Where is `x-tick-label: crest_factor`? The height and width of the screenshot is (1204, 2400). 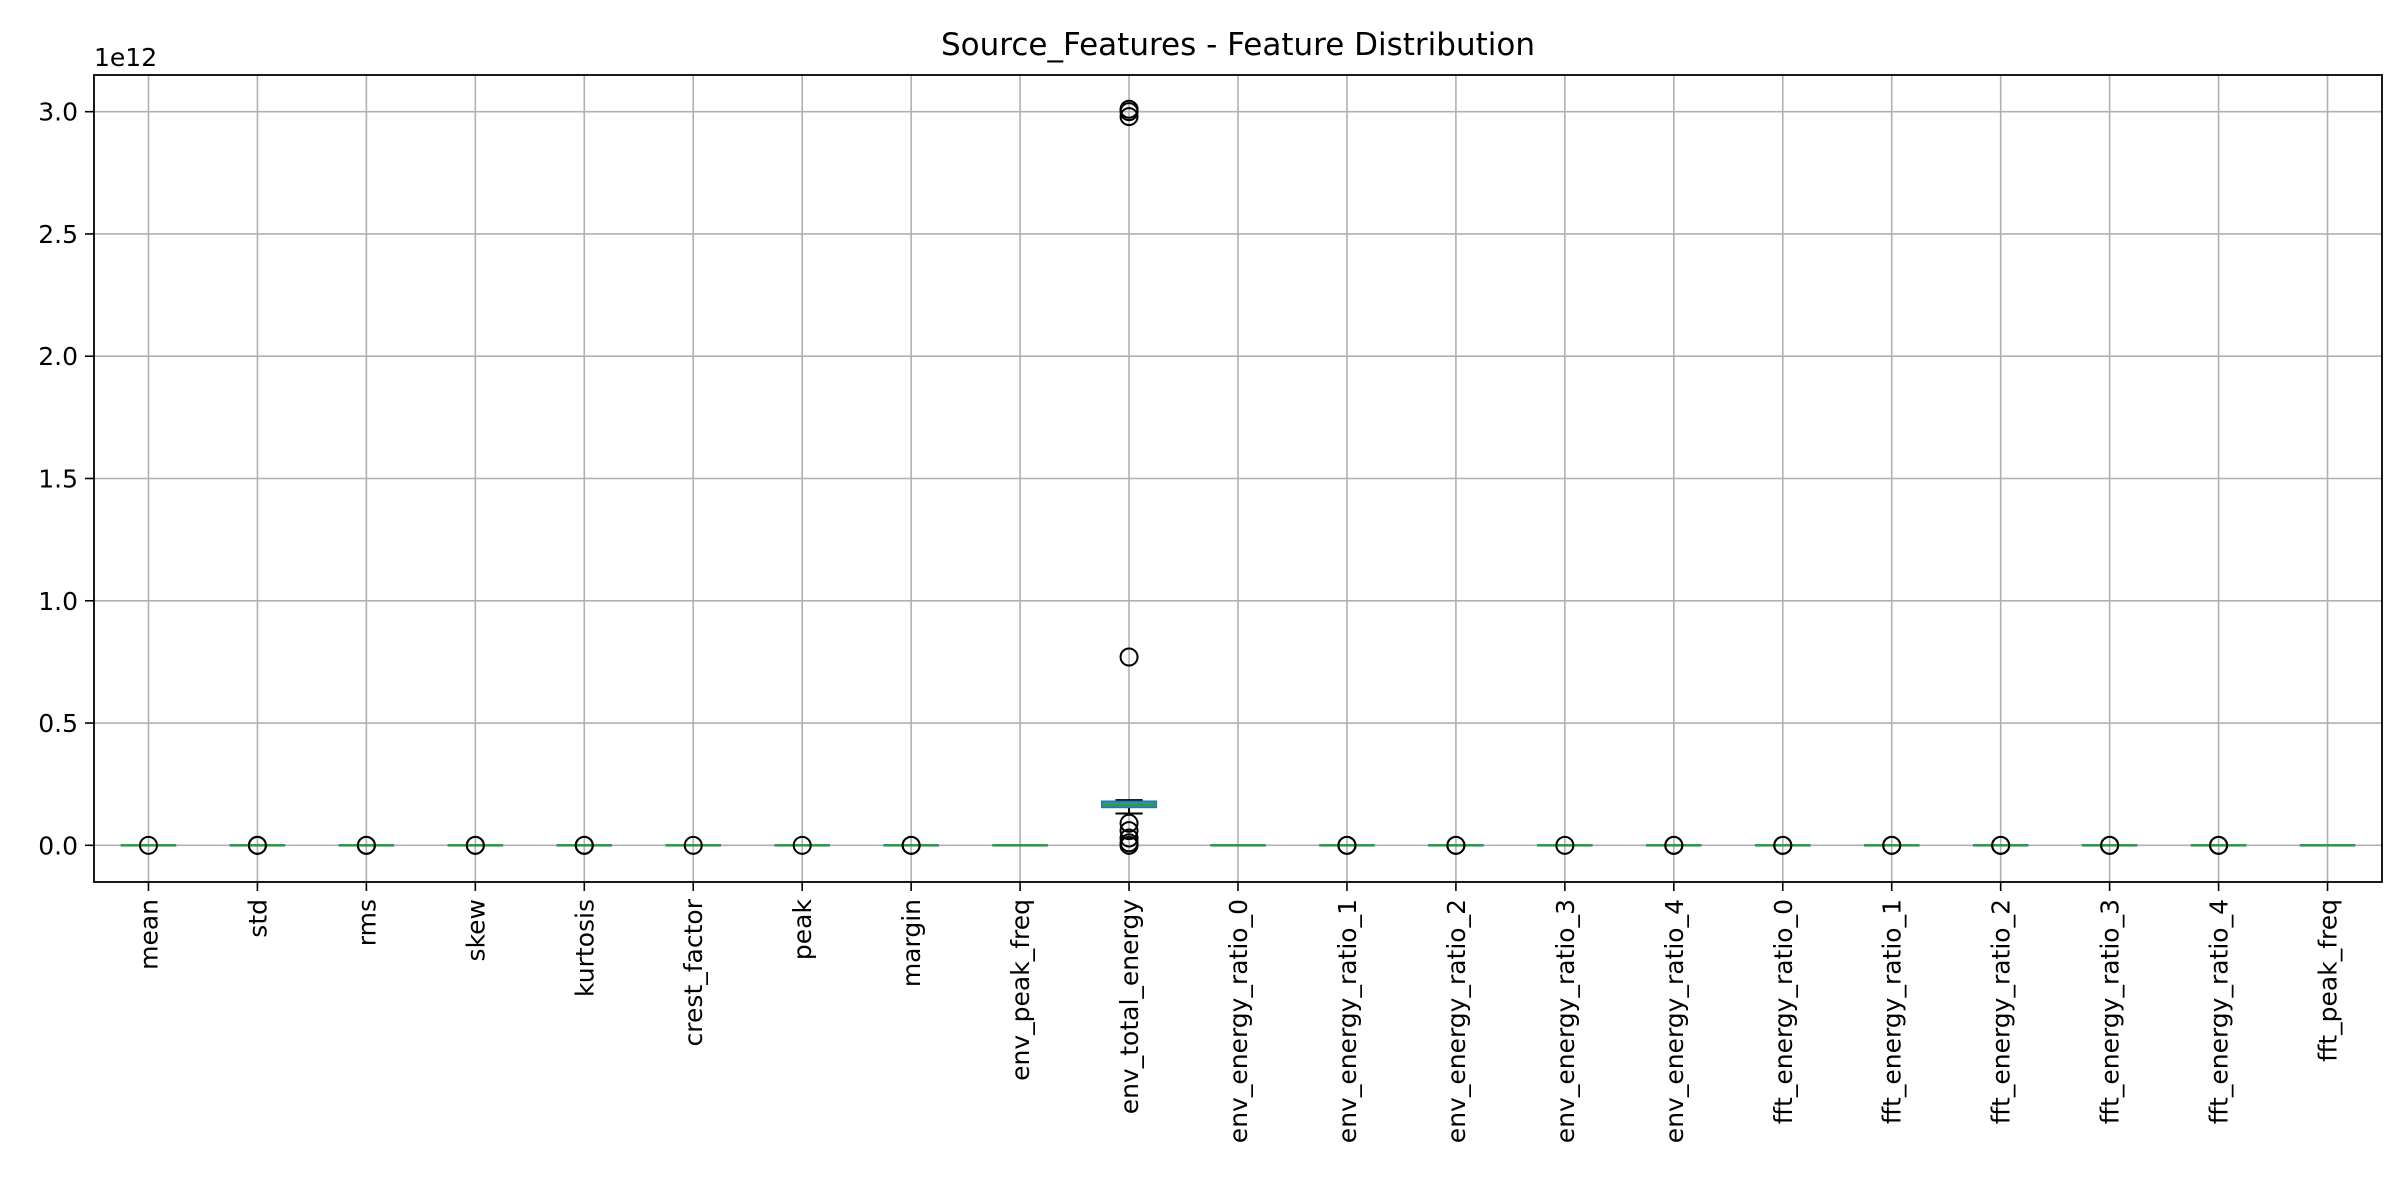
x-tick-label: crest_factor is located at coordinates (693, 972).